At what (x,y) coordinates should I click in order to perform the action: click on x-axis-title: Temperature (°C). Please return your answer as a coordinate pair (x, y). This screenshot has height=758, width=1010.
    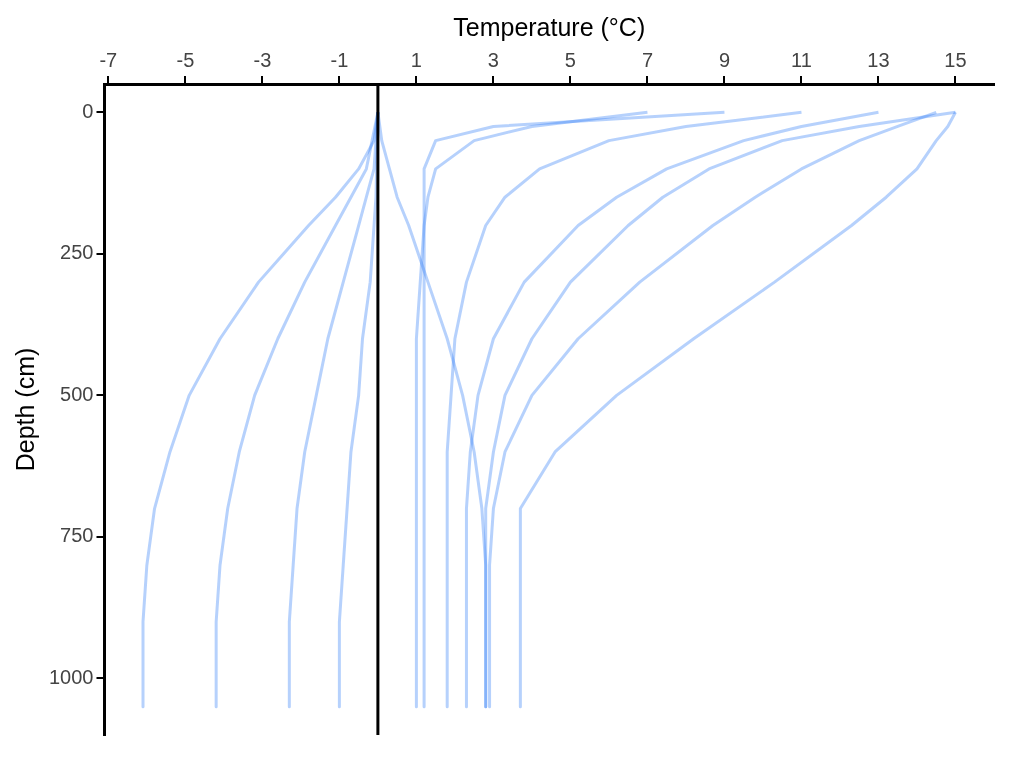
    Looking at the image, I should click on (549, 26).